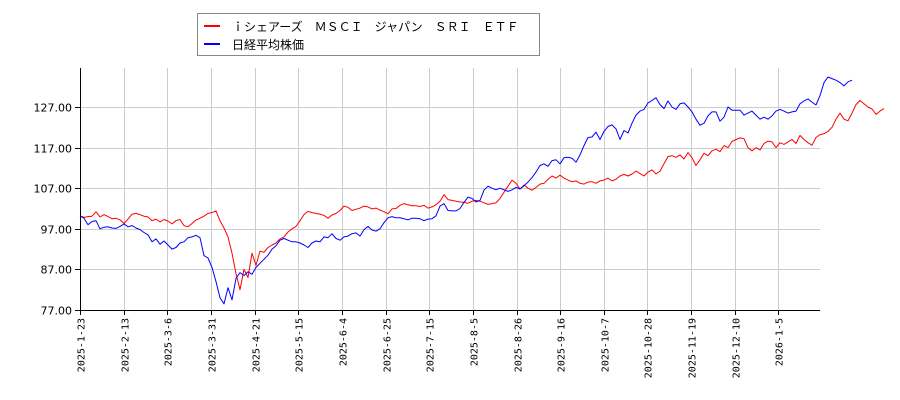 The width and height of the screenshot is (900, 400). I want to click on x-tick-label: 2025-4-21, so click(257, 345).